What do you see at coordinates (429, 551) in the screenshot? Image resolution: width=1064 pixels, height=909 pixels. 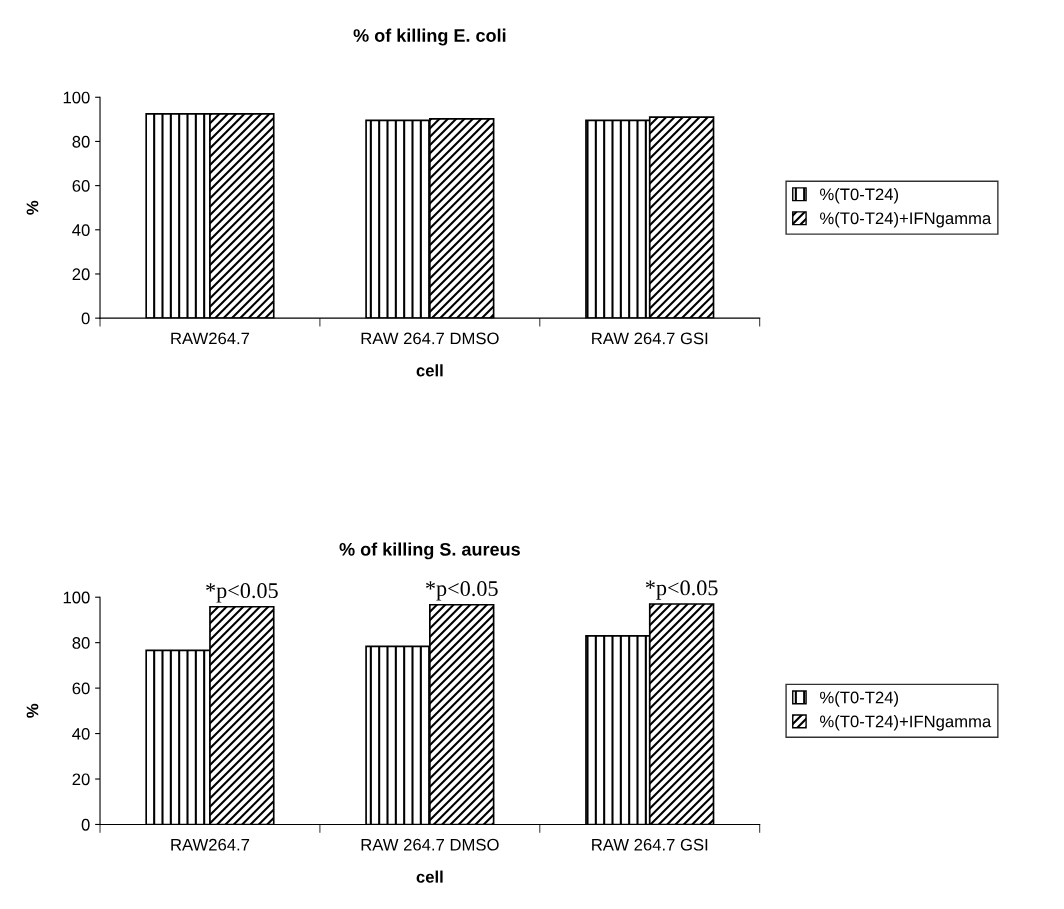 I see `chart-title: % of killing S. aureus` at bounding box center [429, 551].